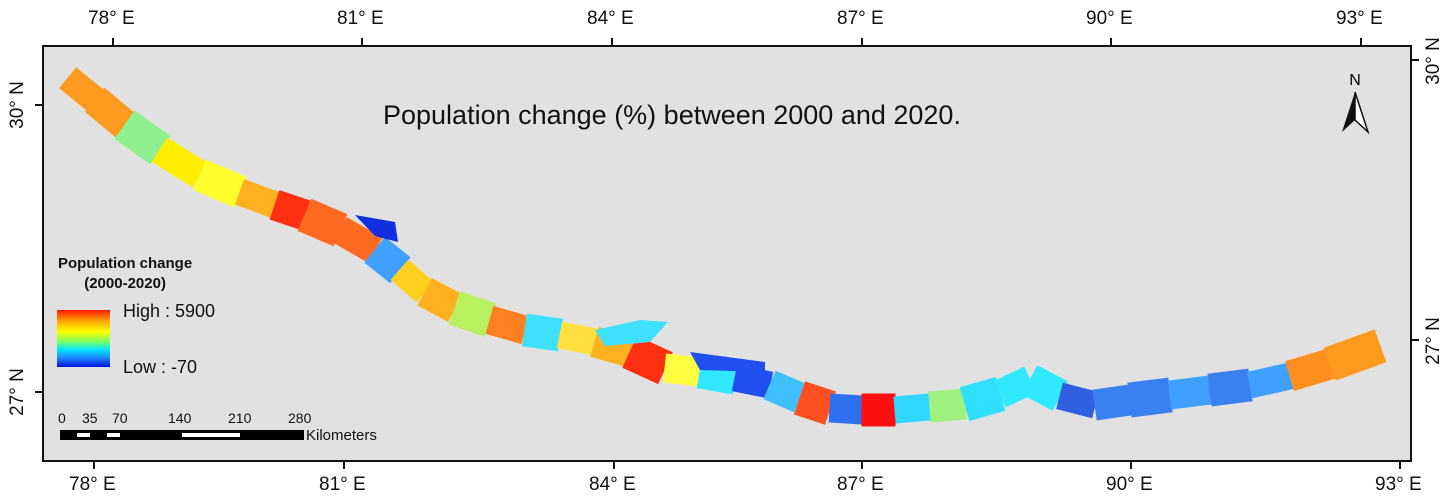  I want to click on bottom-lon-label: 84° E, so click(612, 484).